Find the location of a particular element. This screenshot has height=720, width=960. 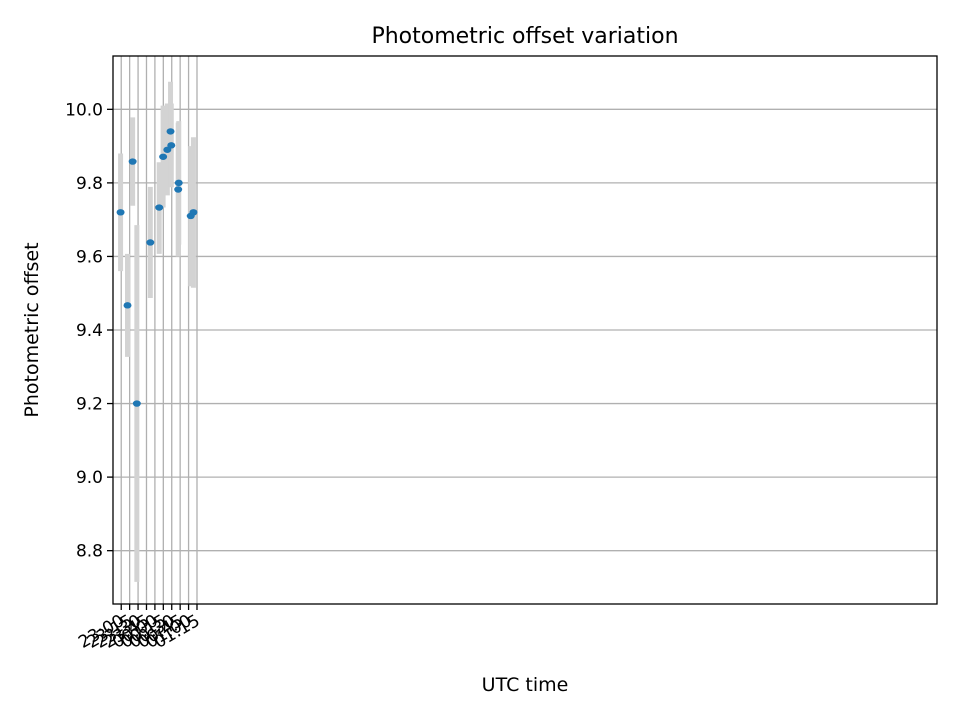

y-tick-label: 9.6 is located at coordinates (89, 257).